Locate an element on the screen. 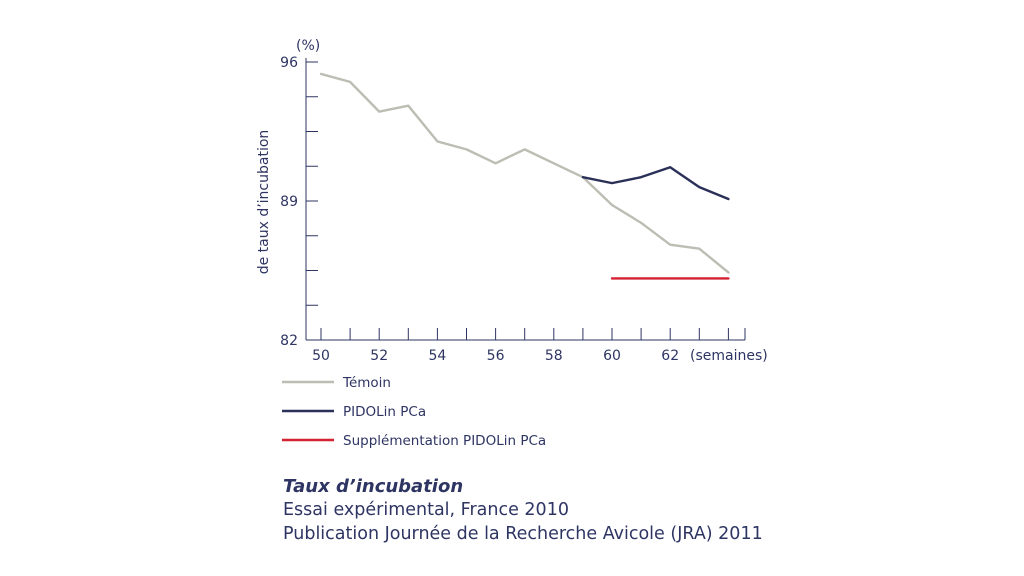  x-tick-label: 56 is located at coordinates (496, 356).